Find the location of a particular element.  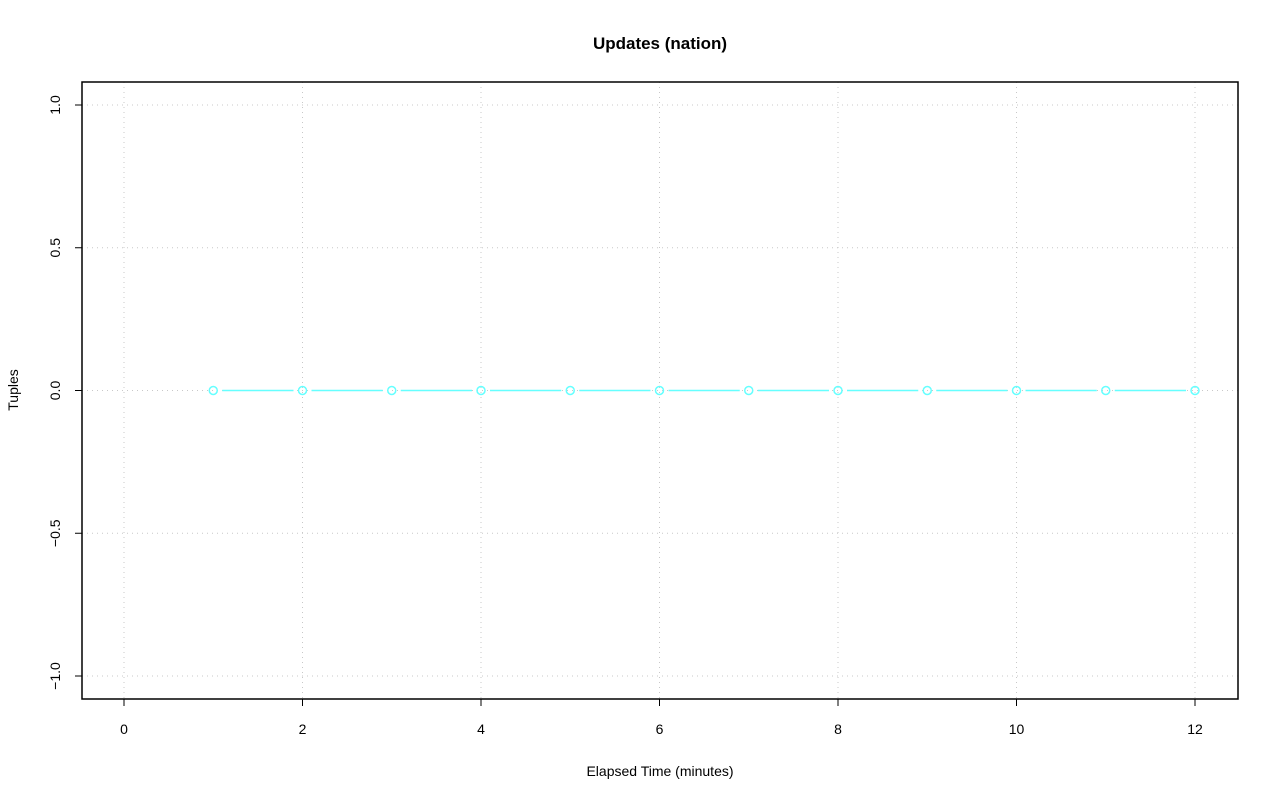

chart-title: Updates (nation) is located at coordinates (660, 43).